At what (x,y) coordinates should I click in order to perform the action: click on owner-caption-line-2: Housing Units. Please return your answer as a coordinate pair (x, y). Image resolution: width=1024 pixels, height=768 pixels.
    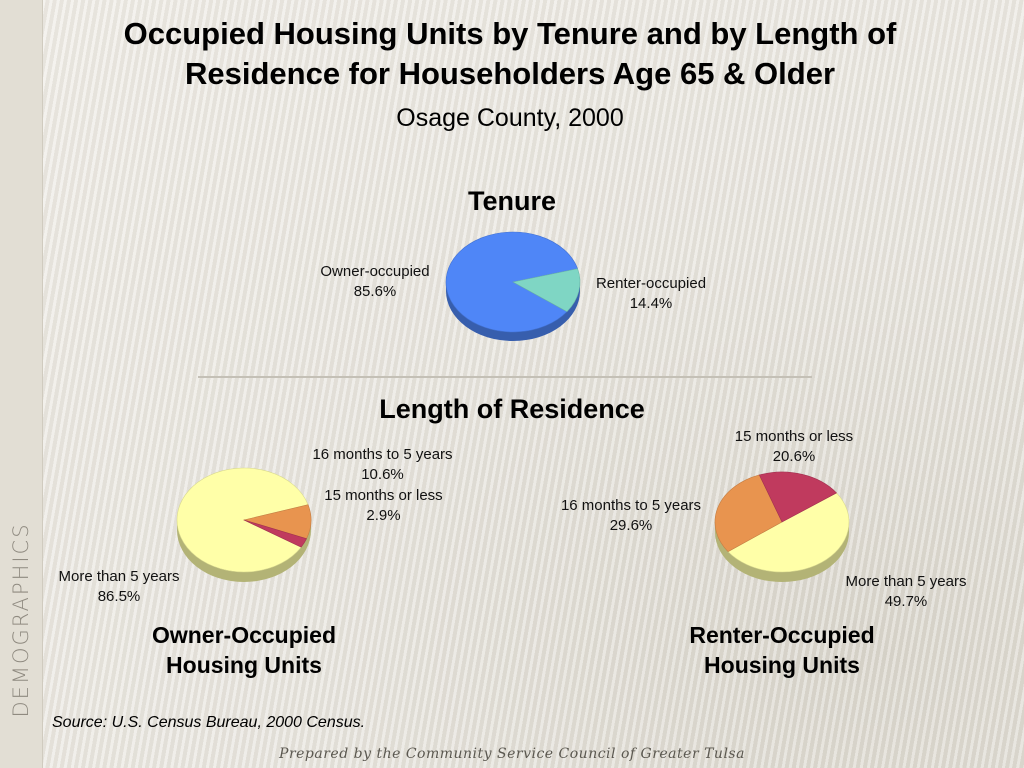
    Looking at the image, I should click on (244, 665).